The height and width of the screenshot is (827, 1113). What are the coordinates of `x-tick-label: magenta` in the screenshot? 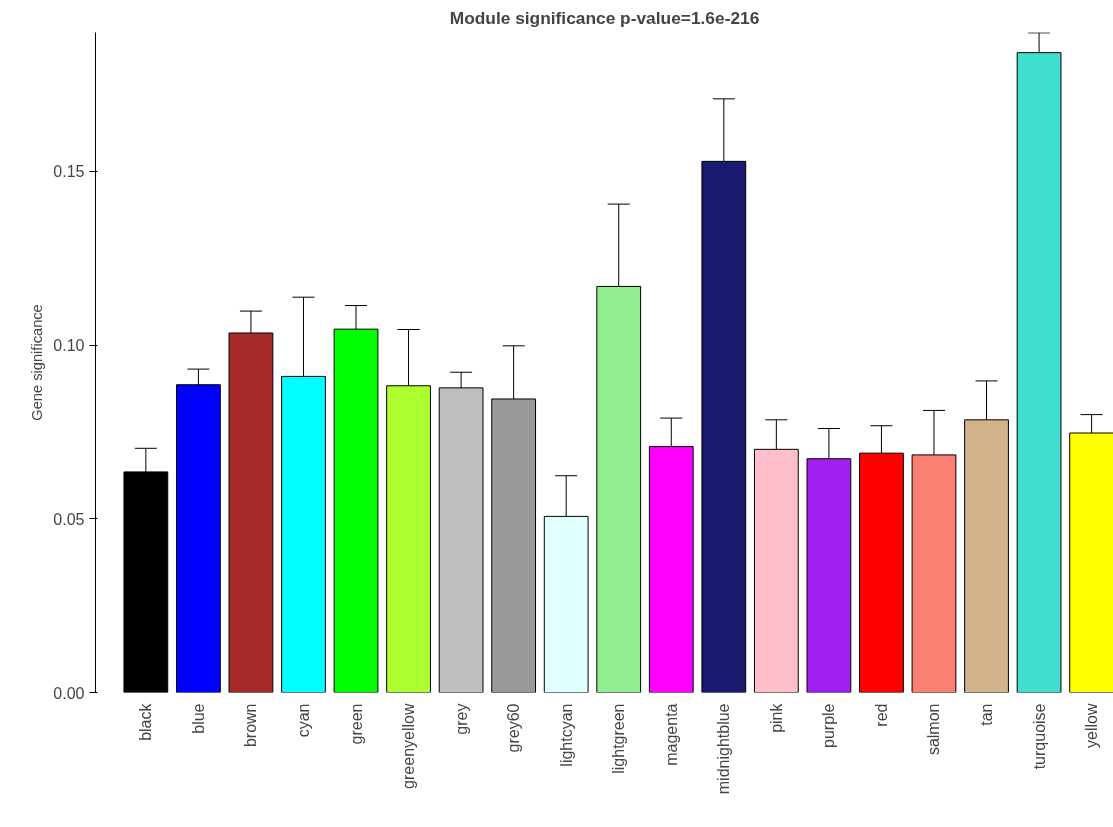 It's located at (671, 734).